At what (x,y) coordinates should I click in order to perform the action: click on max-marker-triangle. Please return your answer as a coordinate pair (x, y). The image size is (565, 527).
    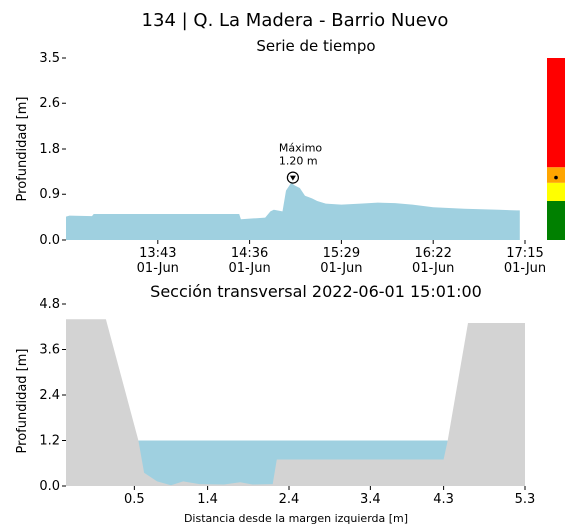
    Looking at the image, I should click on (292, 178).